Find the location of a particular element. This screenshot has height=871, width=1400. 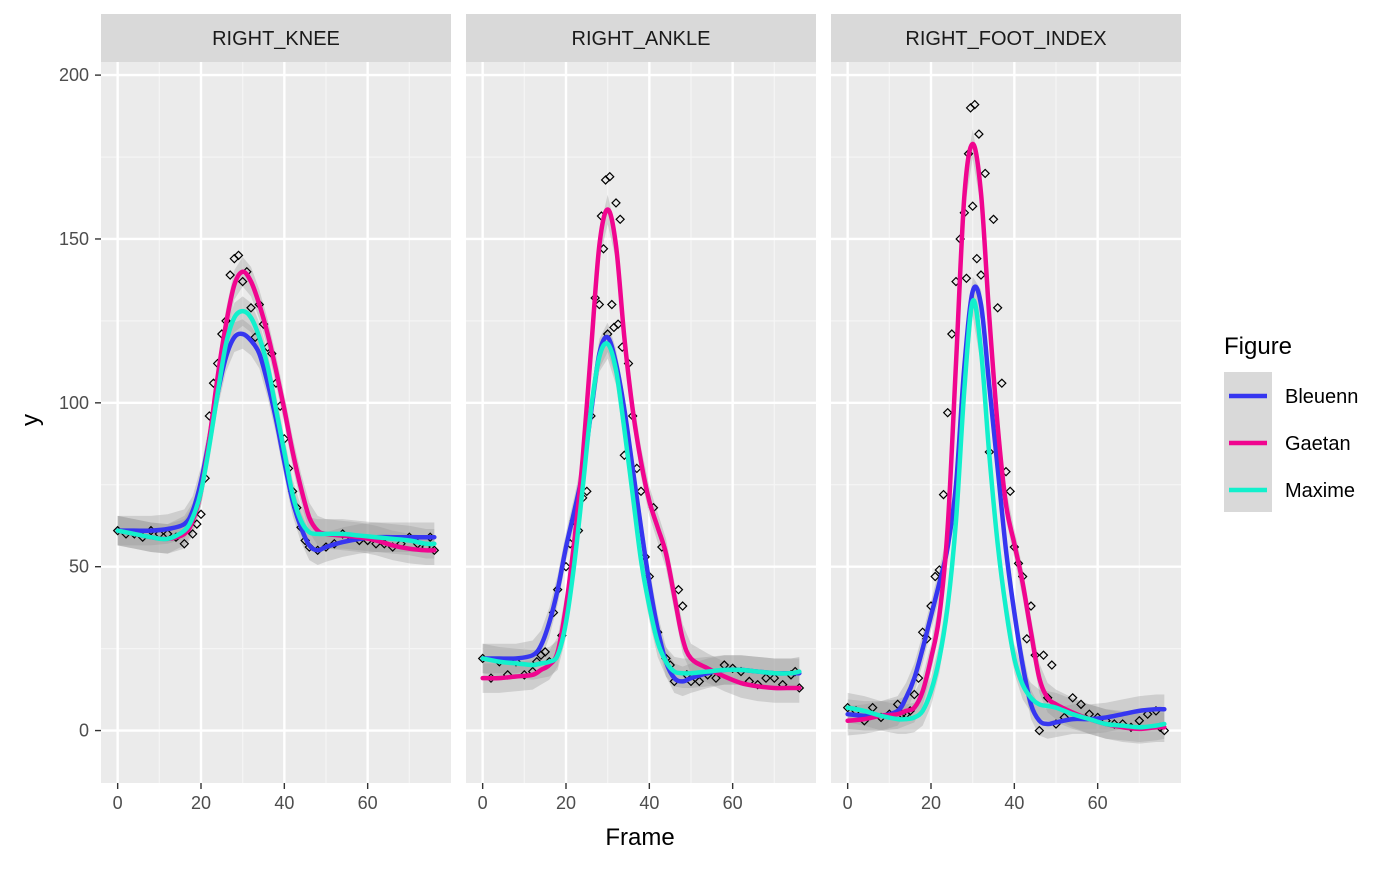

x-axis-title: Frame is located at coordinates (639, 837).